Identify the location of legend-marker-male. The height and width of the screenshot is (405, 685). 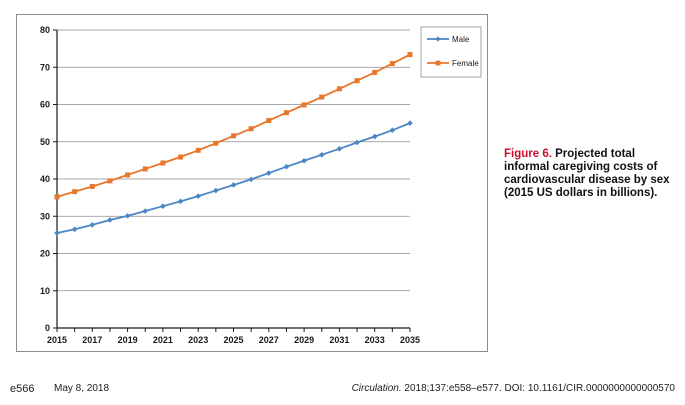
(438, 39).